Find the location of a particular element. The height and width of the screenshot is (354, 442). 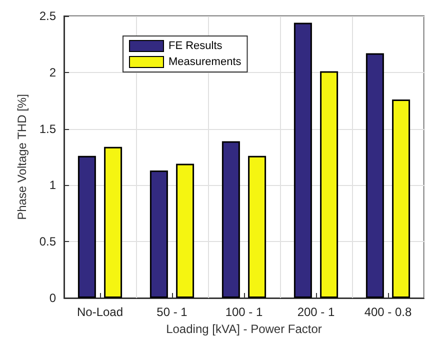

x-tick-label: No-Load is located at coordinates (100, 312).